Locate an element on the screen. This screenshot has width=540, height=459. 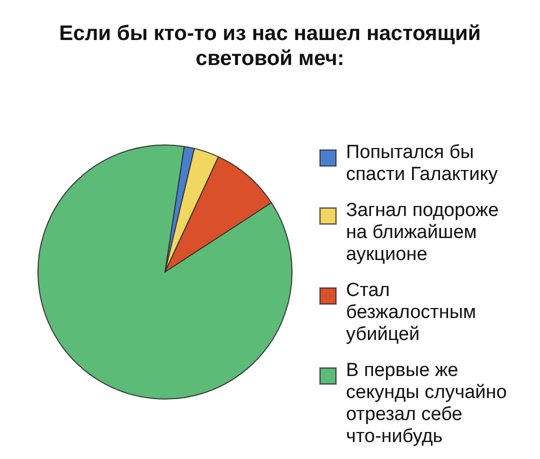
legend-label: Стал безжалостным убийцей is located at coordinates (411, 312).